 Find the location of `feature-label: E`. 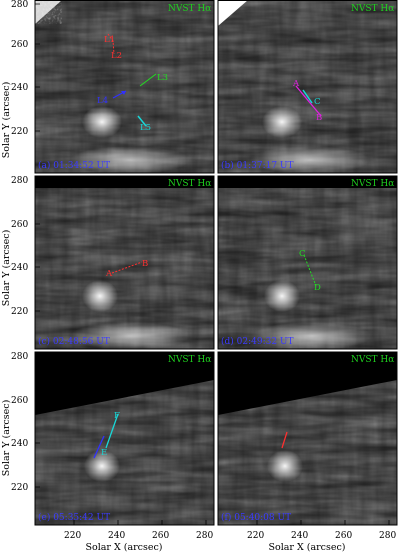

feature-label: E is located at coordinates (104, 453).